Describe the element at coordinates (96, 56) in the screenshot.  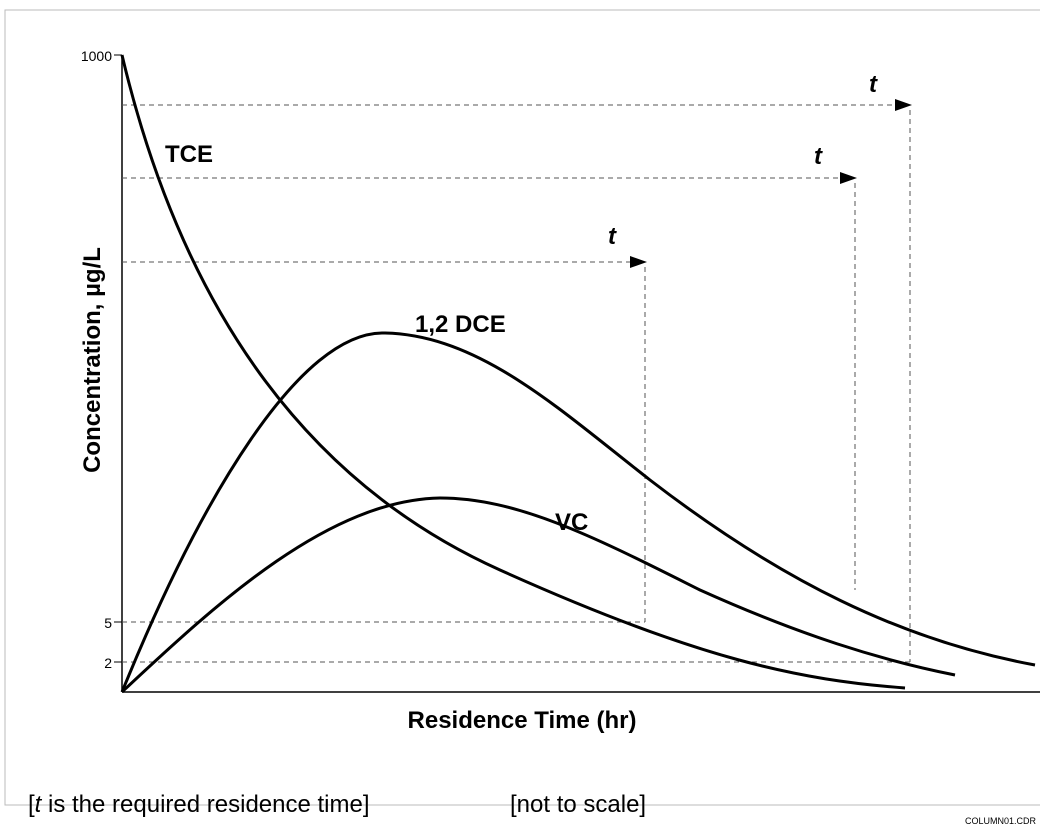
I see `y-tick-label: 1000` at that location.